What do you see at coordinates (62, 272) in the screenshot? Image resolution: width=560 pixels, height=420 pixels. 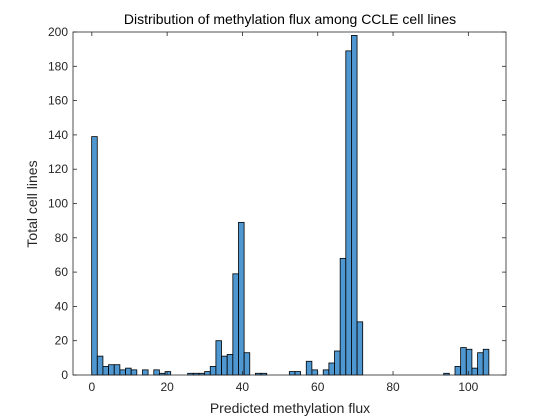 I see `y-tick-label: 60` at bounding box center [62, 272].